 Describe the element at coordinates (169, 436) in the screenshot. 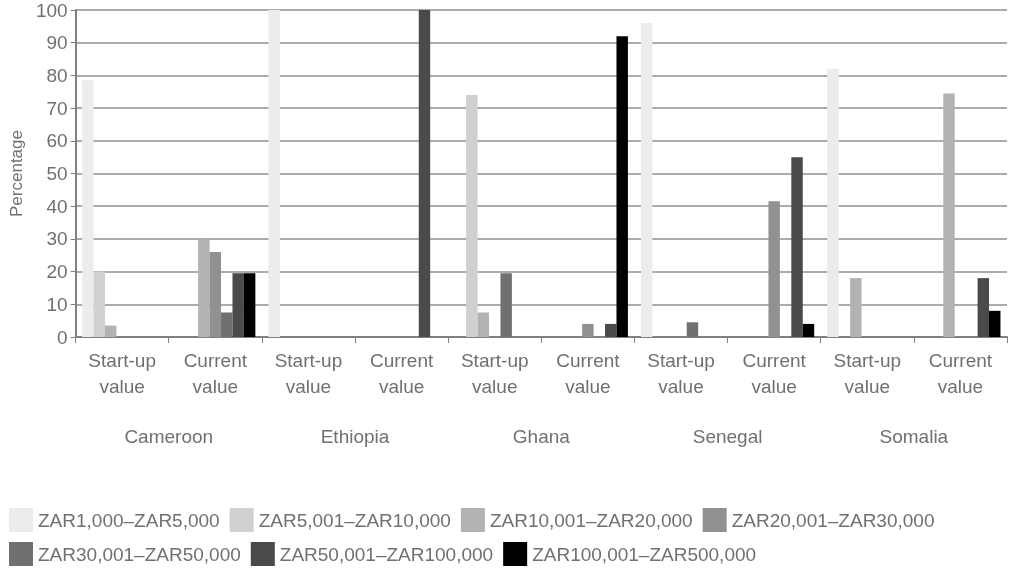

I see `text: Cameroon` at that location.